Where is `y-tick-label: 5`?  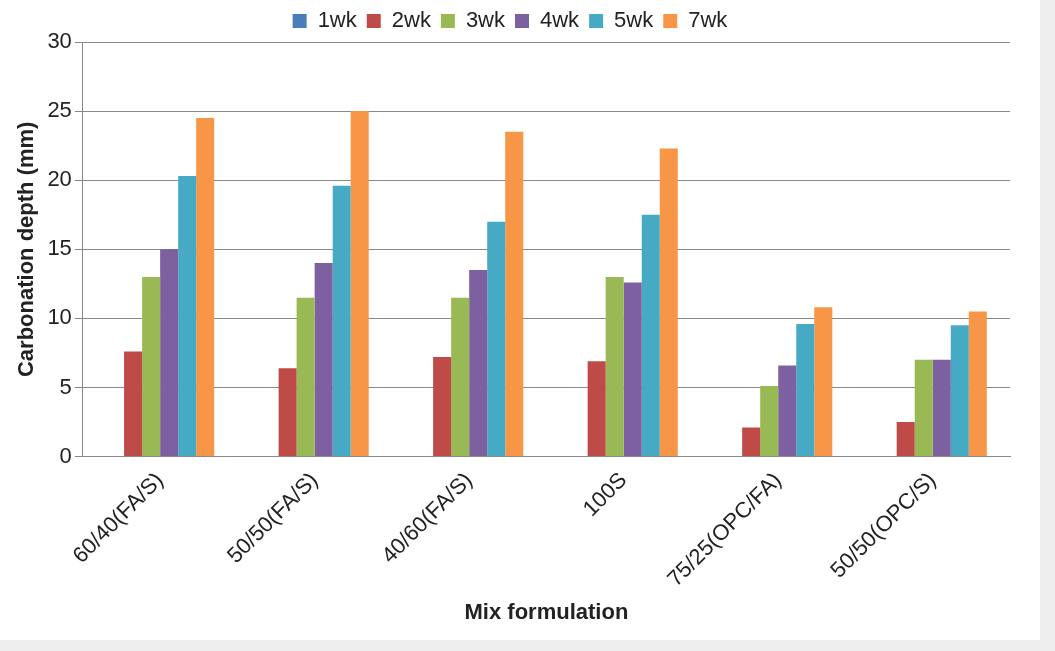
y-tick-label: 5 is located at coordinates (65, 386).